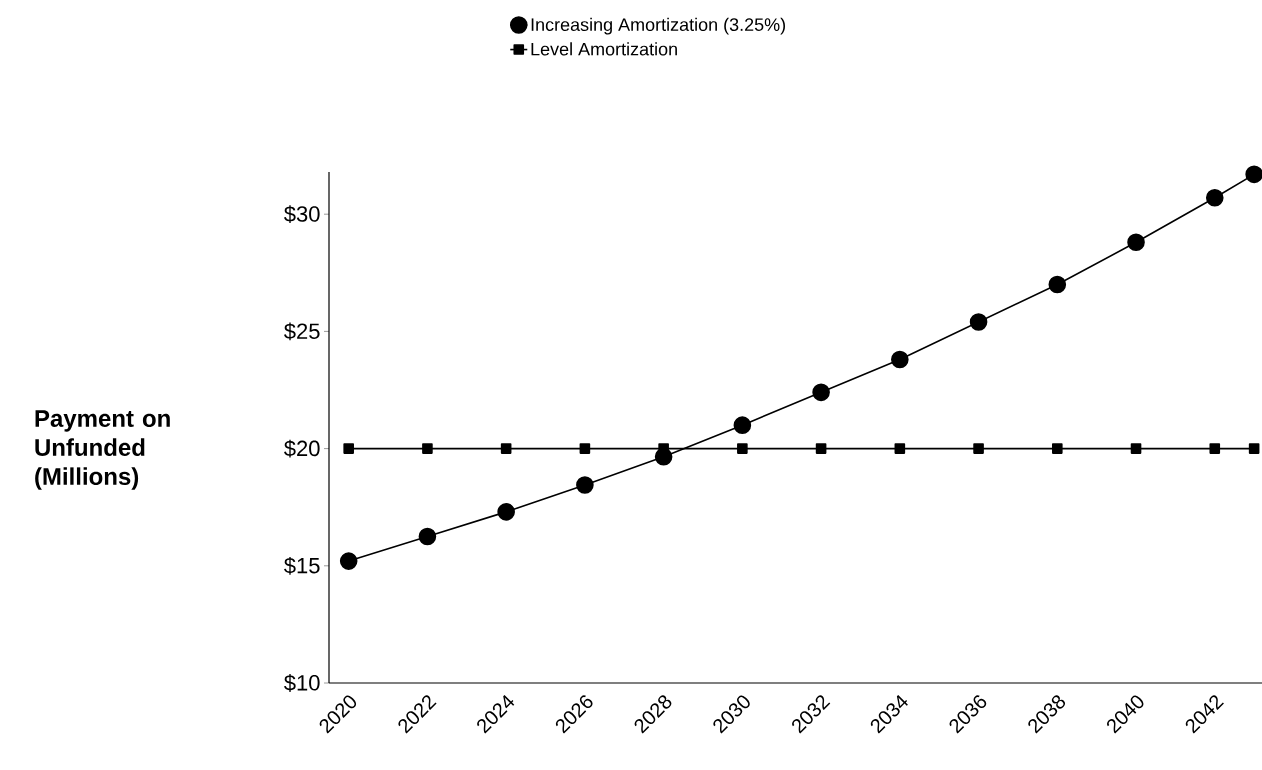 Image resolution: width=1262 pixels, height=770 pixels. I want to click on y-tick-label: $30, so click(302, 214).